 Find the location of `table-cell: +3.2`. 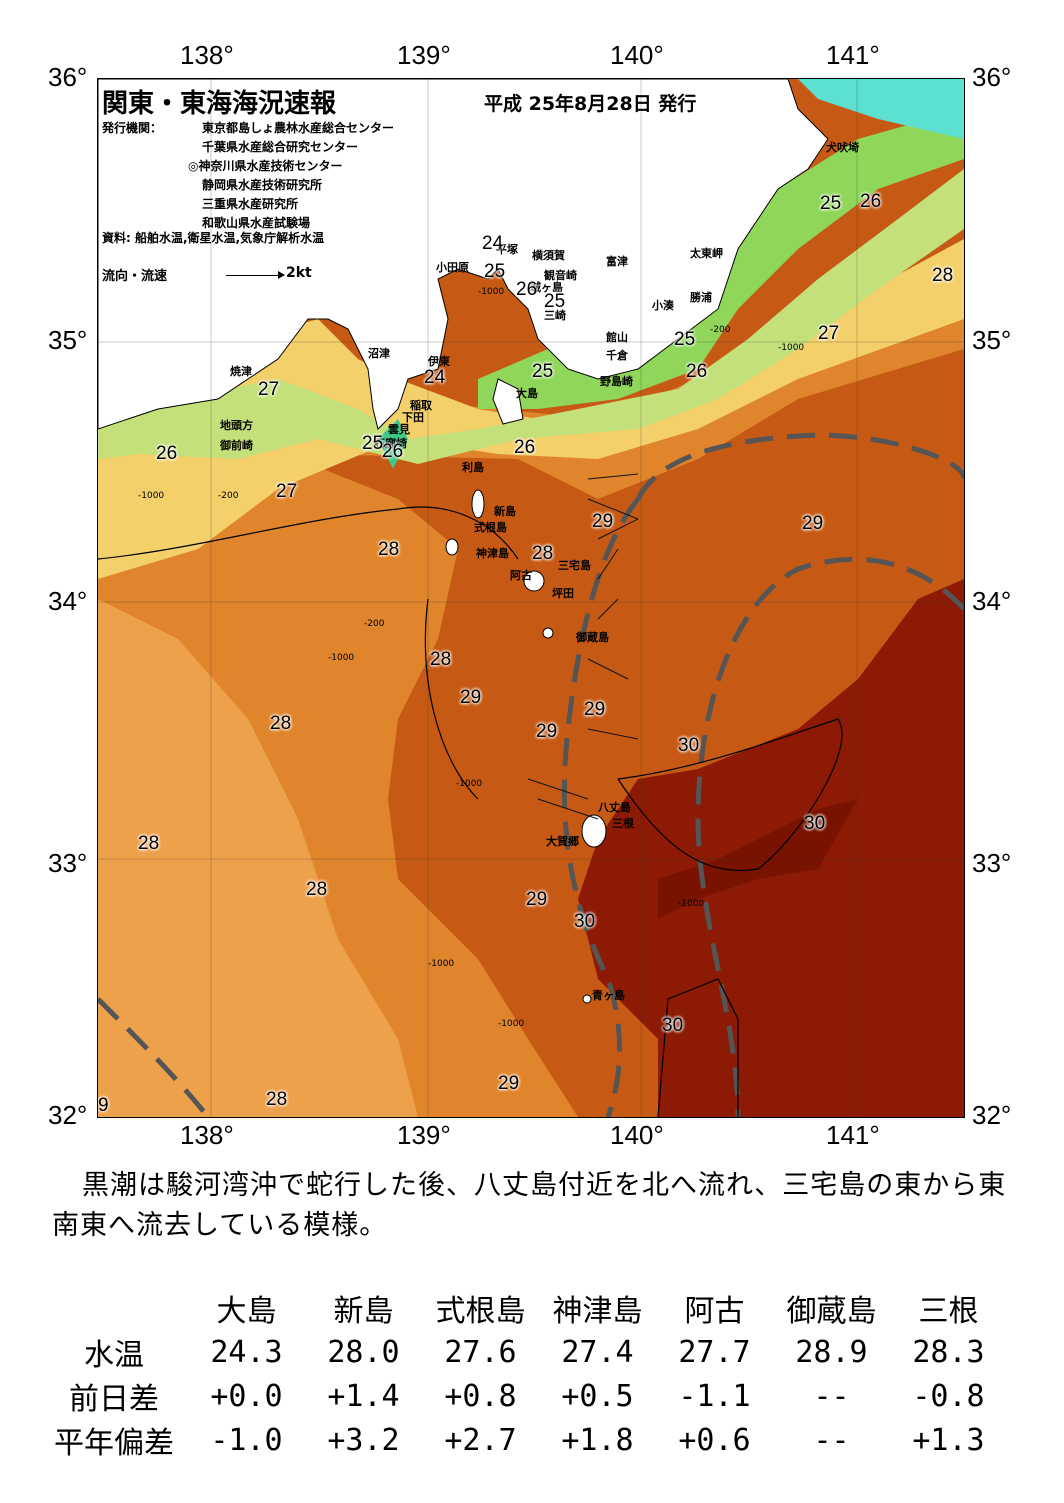

table-cell: +3.2 is located at coordinates (363, 1440).